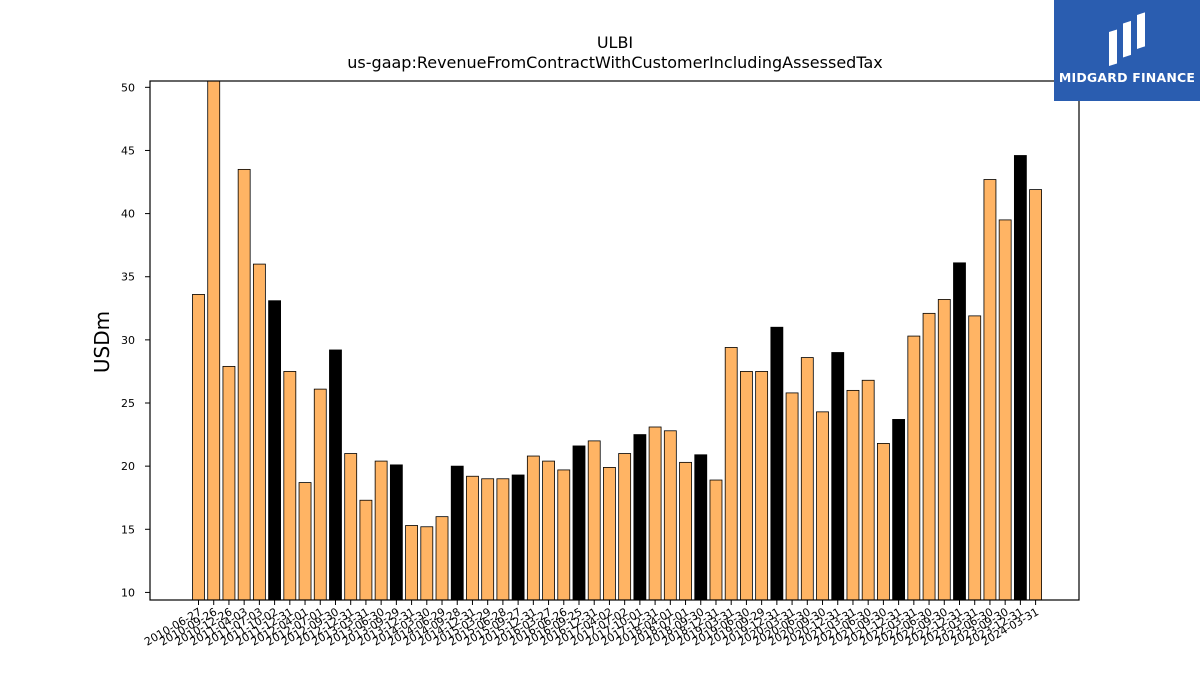 This screenshot has height=675, width=1200. Describe the element at coordinates (128, 592) in the screenshot. I see `y-tick-label: 10` at that location.